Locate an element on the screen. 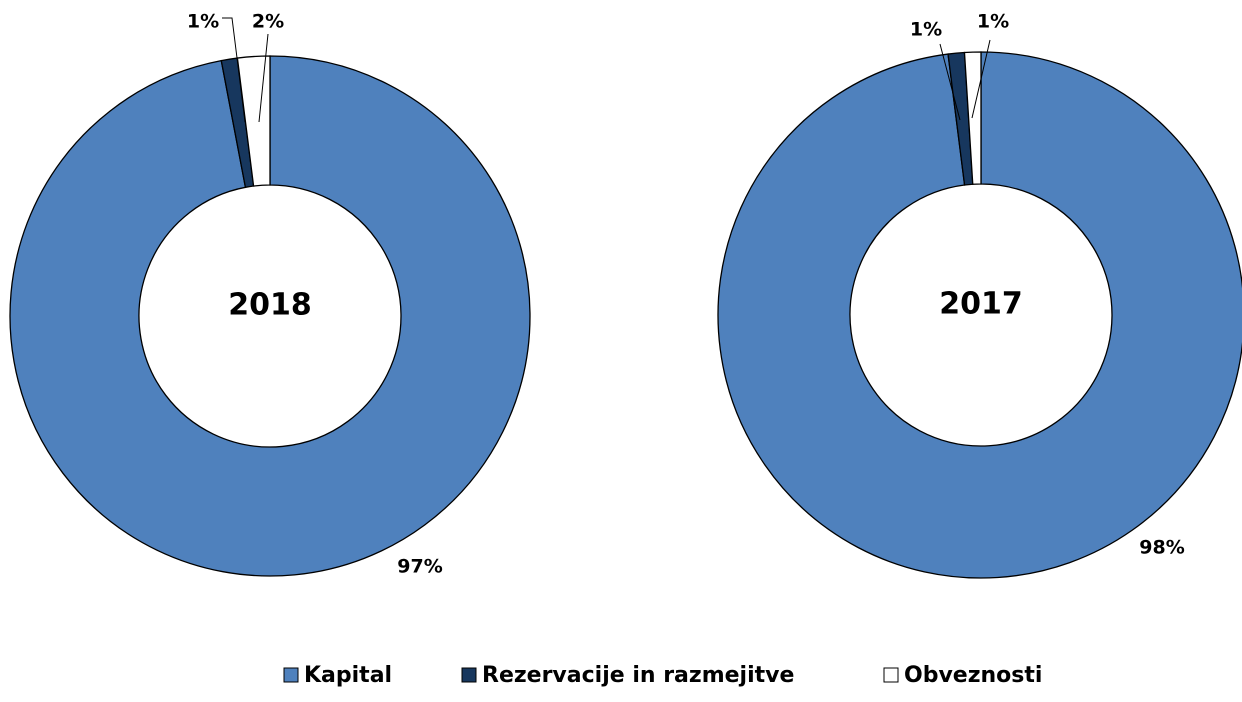  data-label: 2% is located at coordinates (268, 22).